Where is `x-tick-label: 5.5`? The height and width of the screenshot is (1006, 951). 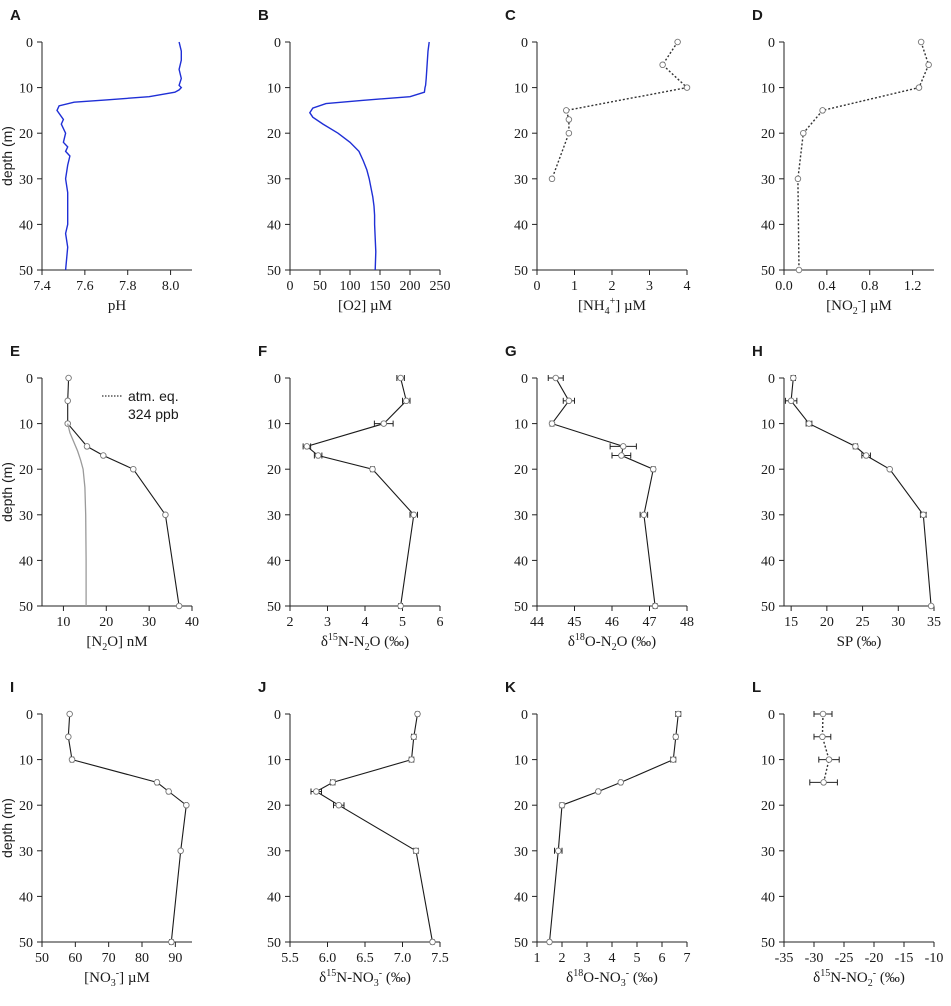
x-tick-label: 5.5 is located at coordinates (290, 958).